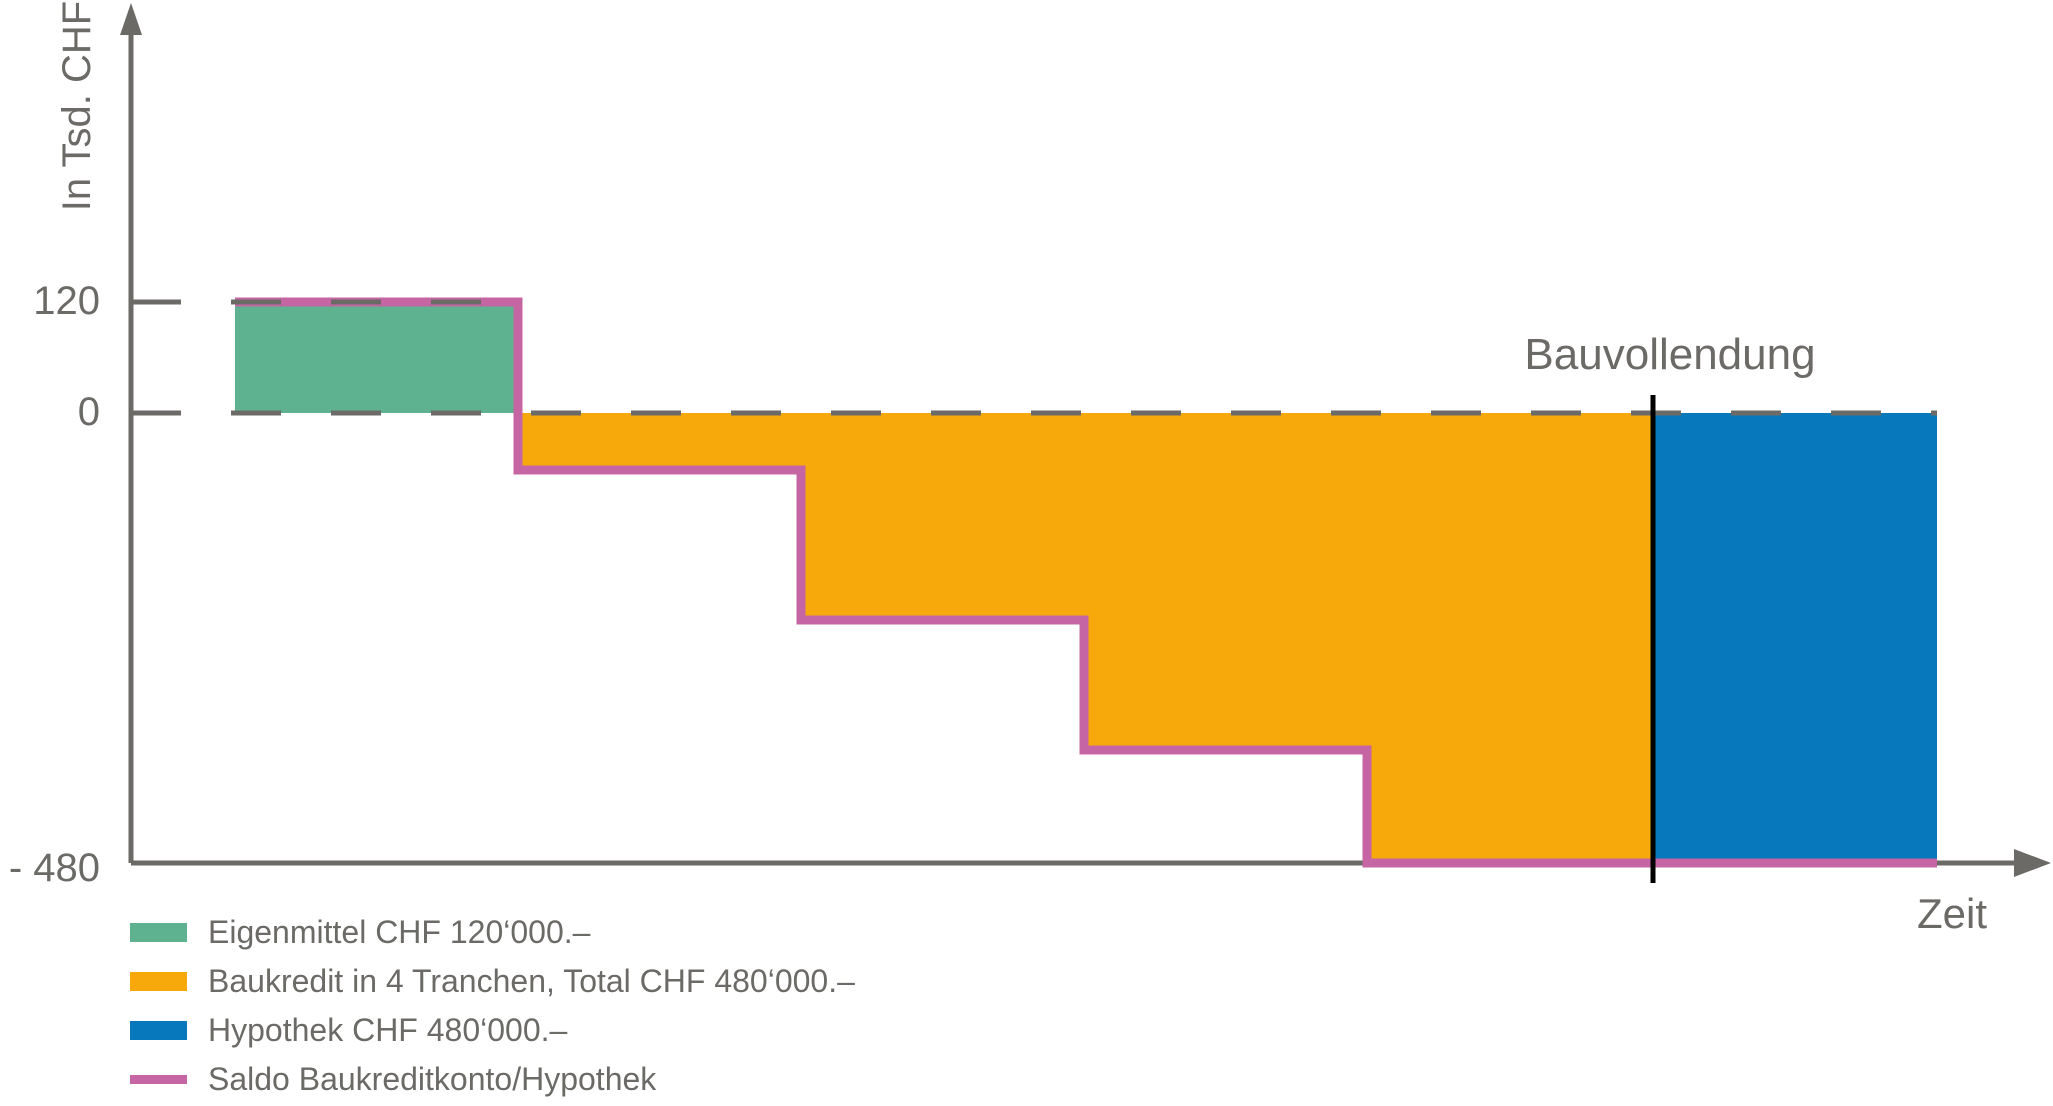  I want to click on y-axis-arrowhead-icon, so click(131, 19).